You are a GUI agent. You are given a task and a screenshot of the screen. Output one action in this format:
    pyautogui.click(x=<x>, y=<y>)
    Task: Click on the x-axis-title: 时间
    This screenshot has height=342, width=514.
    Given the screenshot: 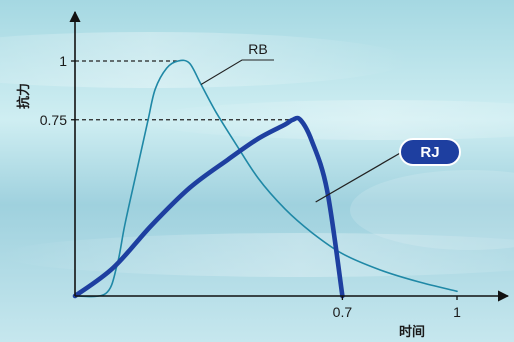 What is the action you would take?
    pyautogui.click(x=412, y=332)
    